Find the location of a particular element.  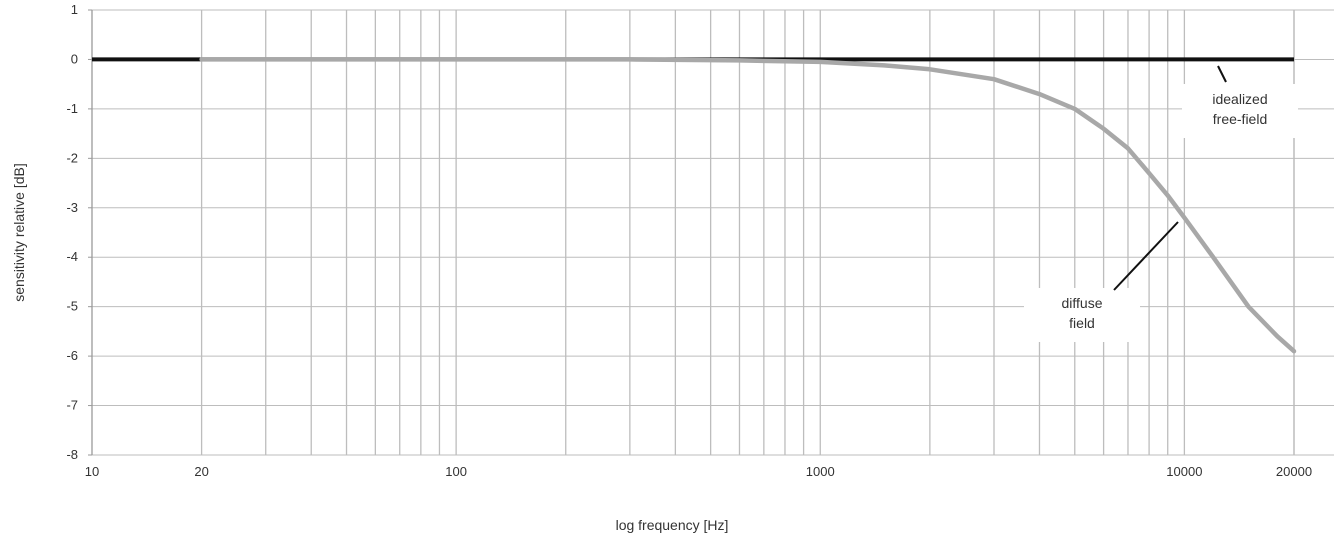

y-tick-label: -1 is located at coordinates (72, 108).